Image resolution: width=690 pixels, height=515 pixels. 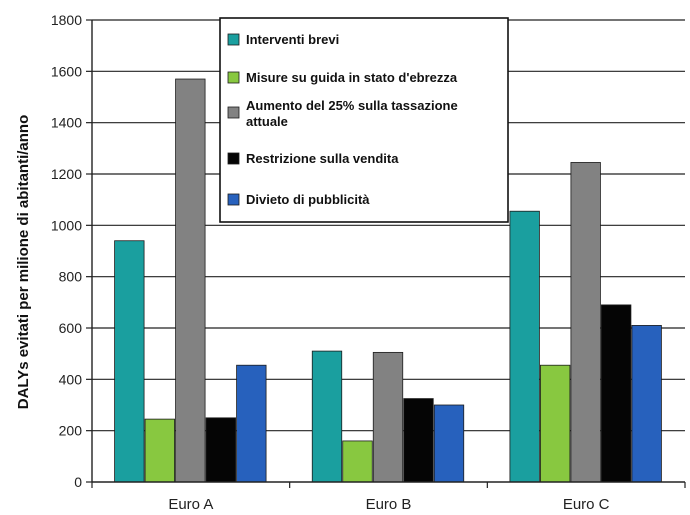 I want to click on legend-label: Divieto di pubblicità, so click(x=308, y=199).